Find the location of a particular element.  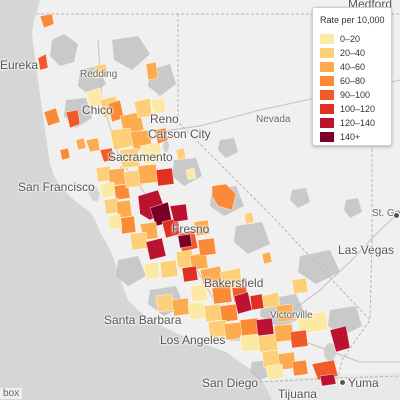

bay-water is located at coordinates (94, 193).